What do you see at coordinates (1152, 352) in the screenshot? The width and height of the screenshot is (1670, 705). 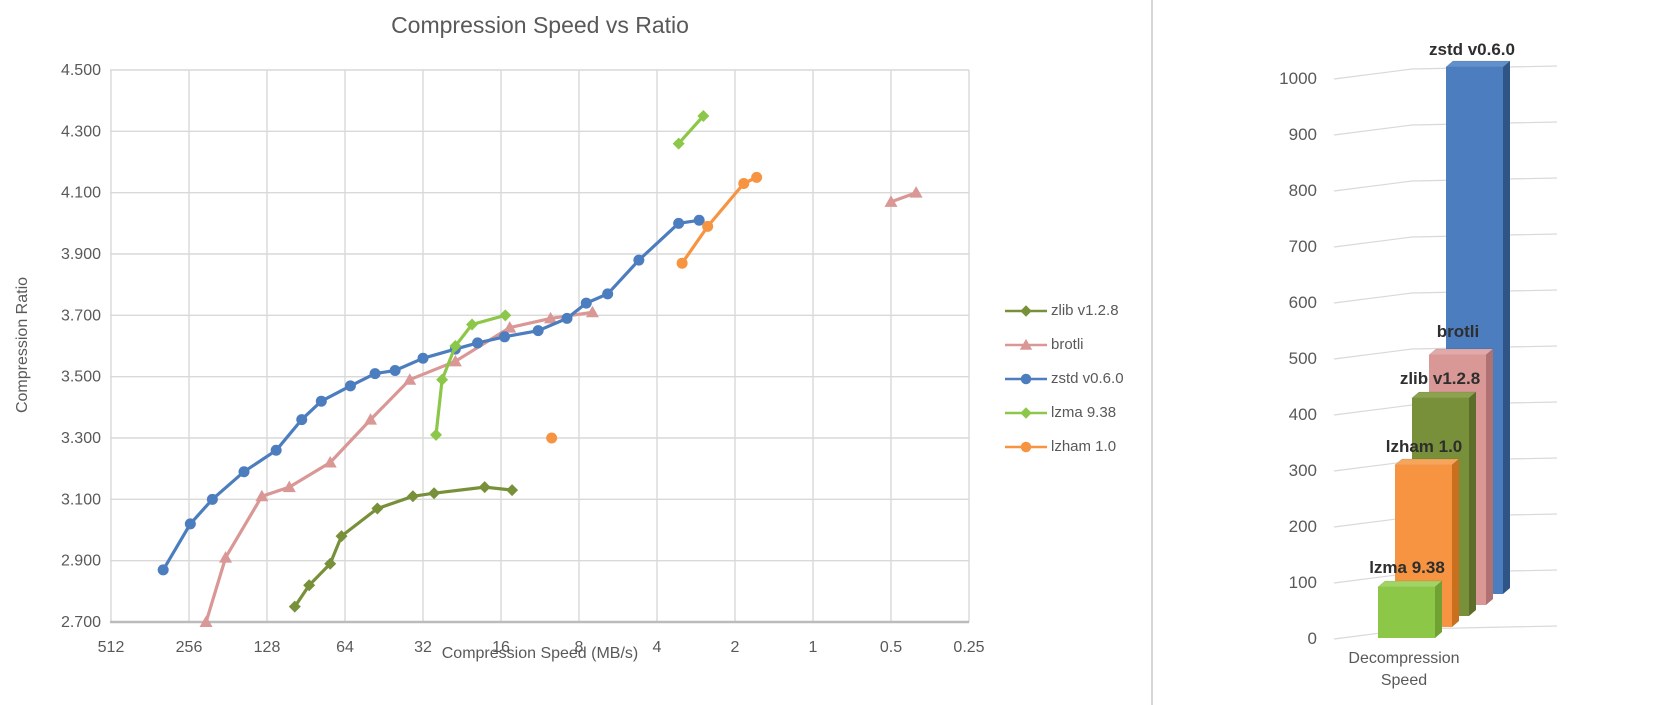 I see `chart-divider-line` at bounding box center [1152, 352].